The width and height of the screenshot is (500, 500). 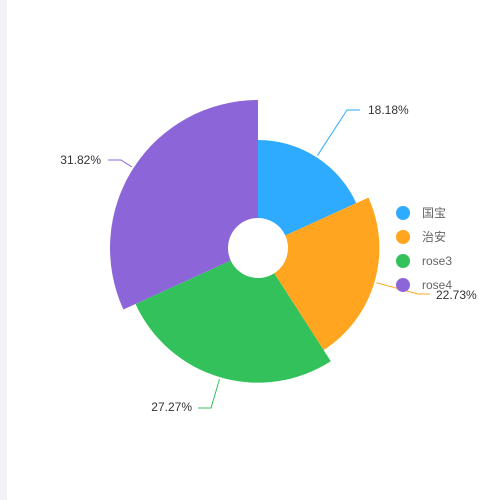 What do you see at coordinates (388, 110) in the screenshot?
I see `value-label-1: 18.18%` at bounding box center [388, 110].